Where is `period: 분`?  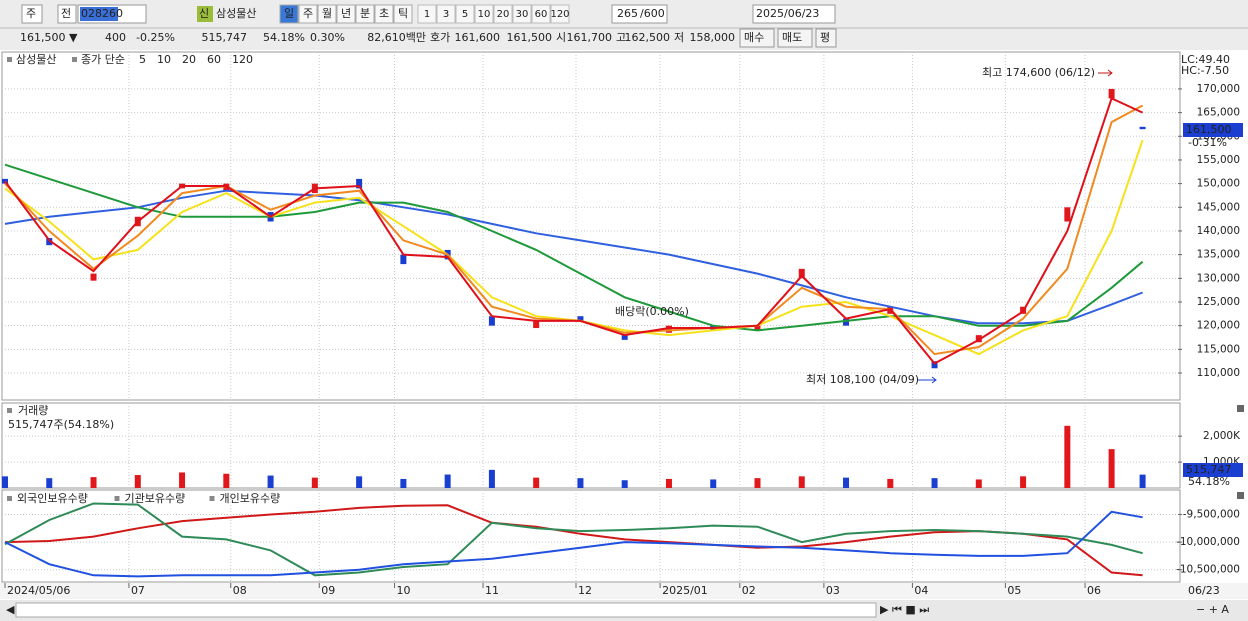 period: 분 is located at coordinates (365, 13).